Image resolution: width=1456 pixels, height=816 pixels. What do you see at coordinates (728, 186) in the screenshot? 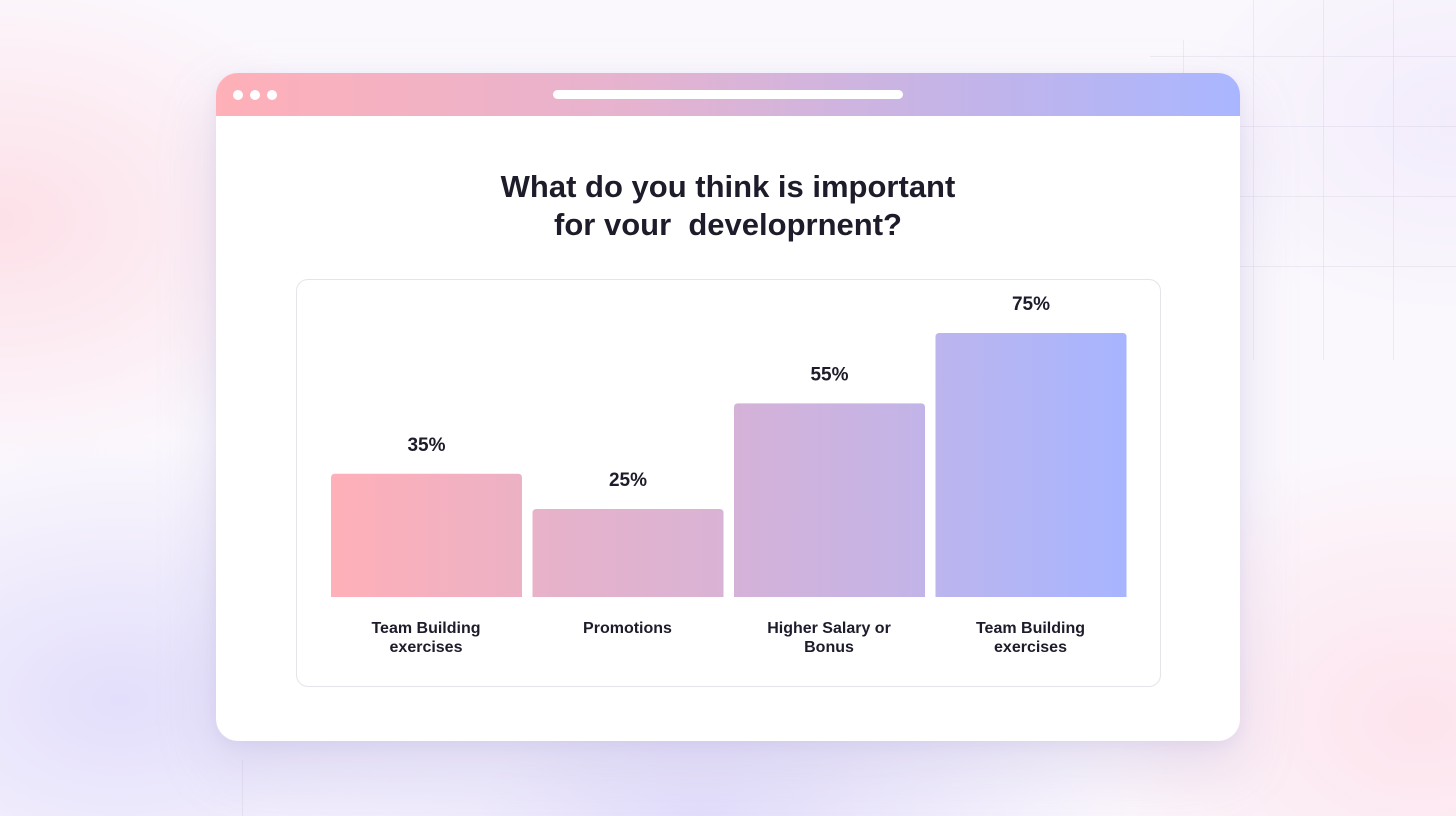
I see `chart-title-line-1: What do you think is important` at bounding box center [728, 186].